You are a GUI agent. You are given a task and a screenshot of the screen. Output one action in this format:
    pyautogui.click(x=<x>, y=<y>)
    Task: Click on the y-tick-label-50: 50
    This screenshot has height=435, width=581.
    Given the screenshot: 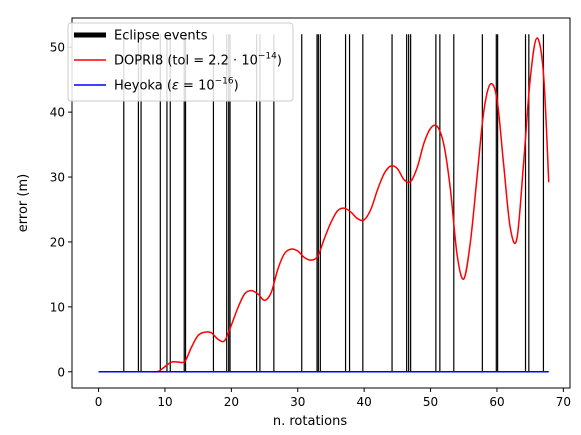 What is the action you would take?
    pyautogui.click(x=57, y=48)
    